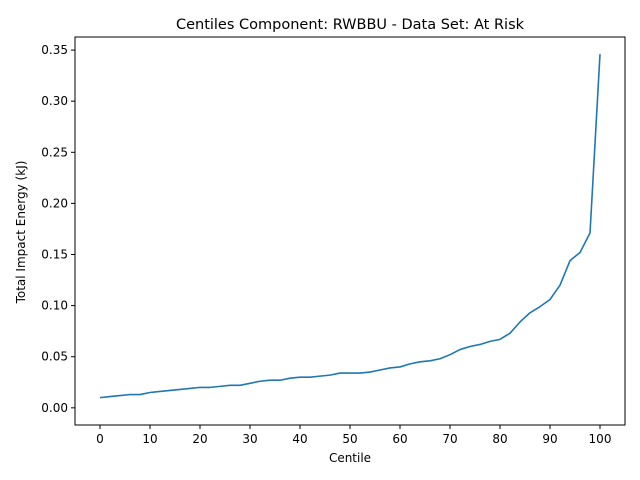 This screenshot has height=480, width=640. Describe the element at coordinates (600, 439) in the screenshot. I see `x-tick-label-10: 100` at that location.